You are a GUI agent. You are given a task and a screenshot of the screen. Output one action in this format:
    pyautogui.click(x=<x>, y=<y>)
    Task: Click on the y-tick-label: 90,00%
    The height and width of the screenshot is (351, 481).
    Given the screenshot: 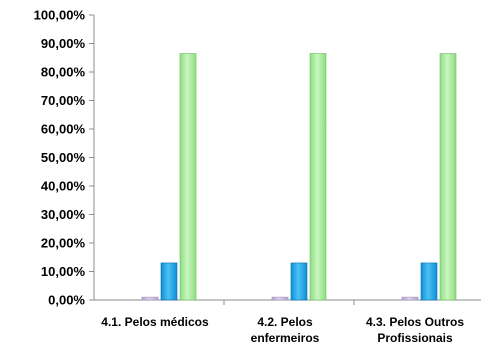 What is the action you would take?
    pyautogui.click(x=63, y=43)
    